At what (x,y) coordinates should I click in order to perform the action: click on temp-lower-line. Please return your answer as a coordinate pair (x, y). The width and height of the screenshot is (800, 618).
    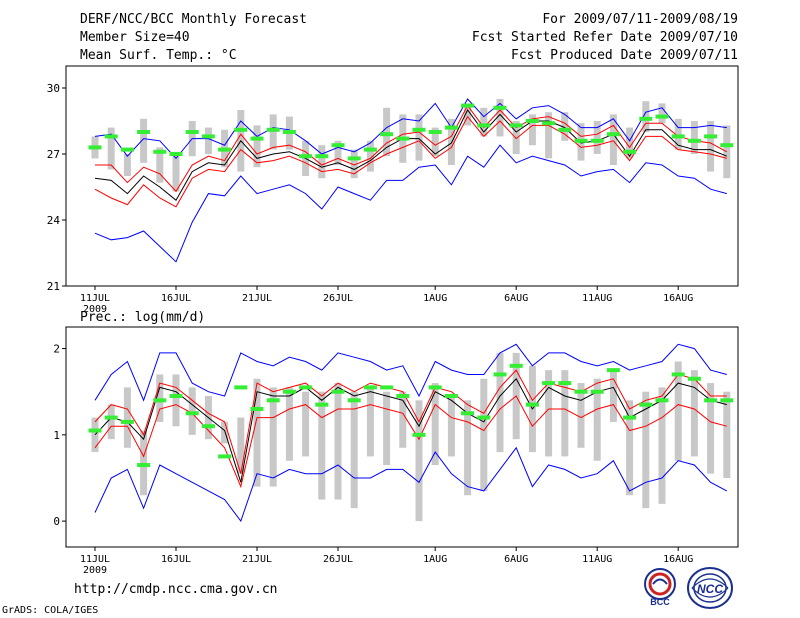
    Looking at the image, I should click on (410, 161).